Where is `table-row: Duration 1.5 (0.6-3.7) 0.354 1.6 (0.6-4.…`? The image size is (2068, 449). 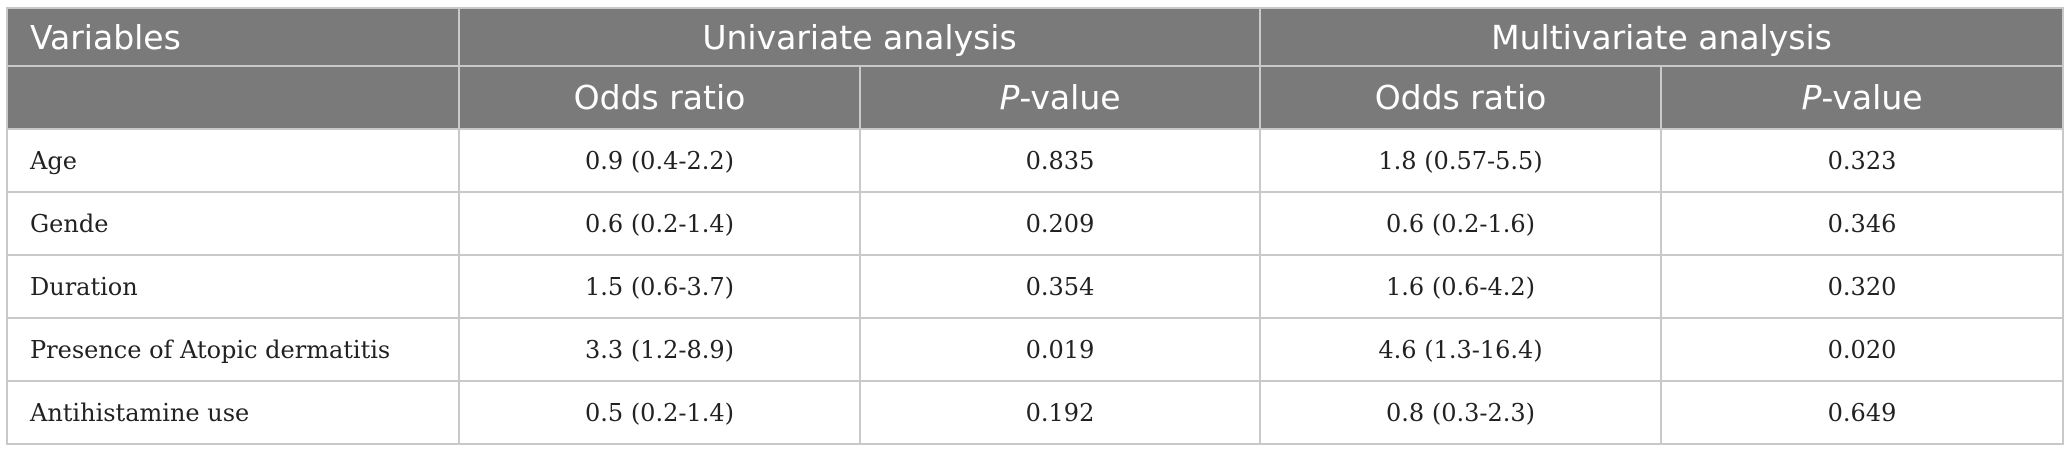
table-row: Duration 1.5 (0.6-3.7) 0.354 1.6 (0.6-4.… is located at coordinates (1035, 286).